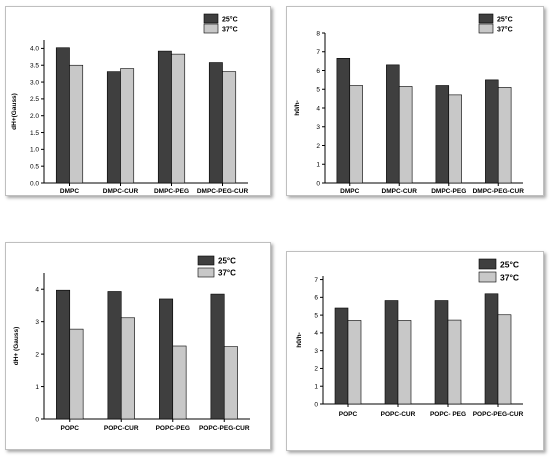 The image size is (550, 459). What do you see at coordinates (173, 428) in the screenshot?
I see `category-label: POPC-PEG` at bounding box center [173, 428].